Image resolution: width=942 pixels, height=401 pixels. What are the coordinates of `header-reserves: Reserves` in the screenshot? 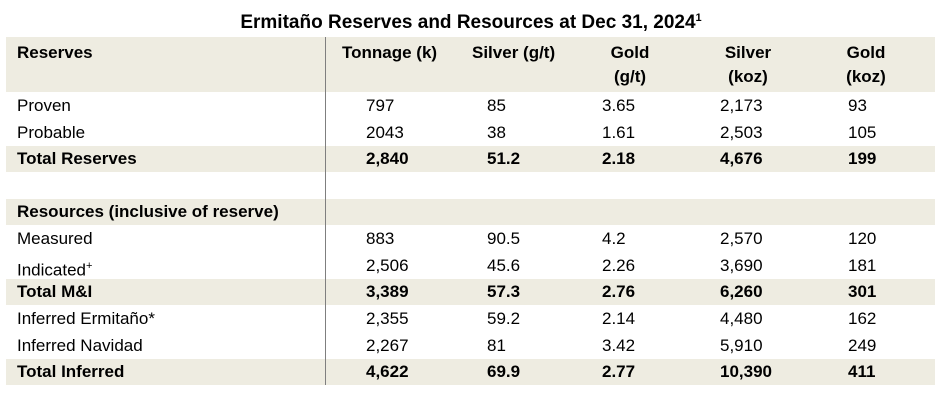 It's located at (55, 52).